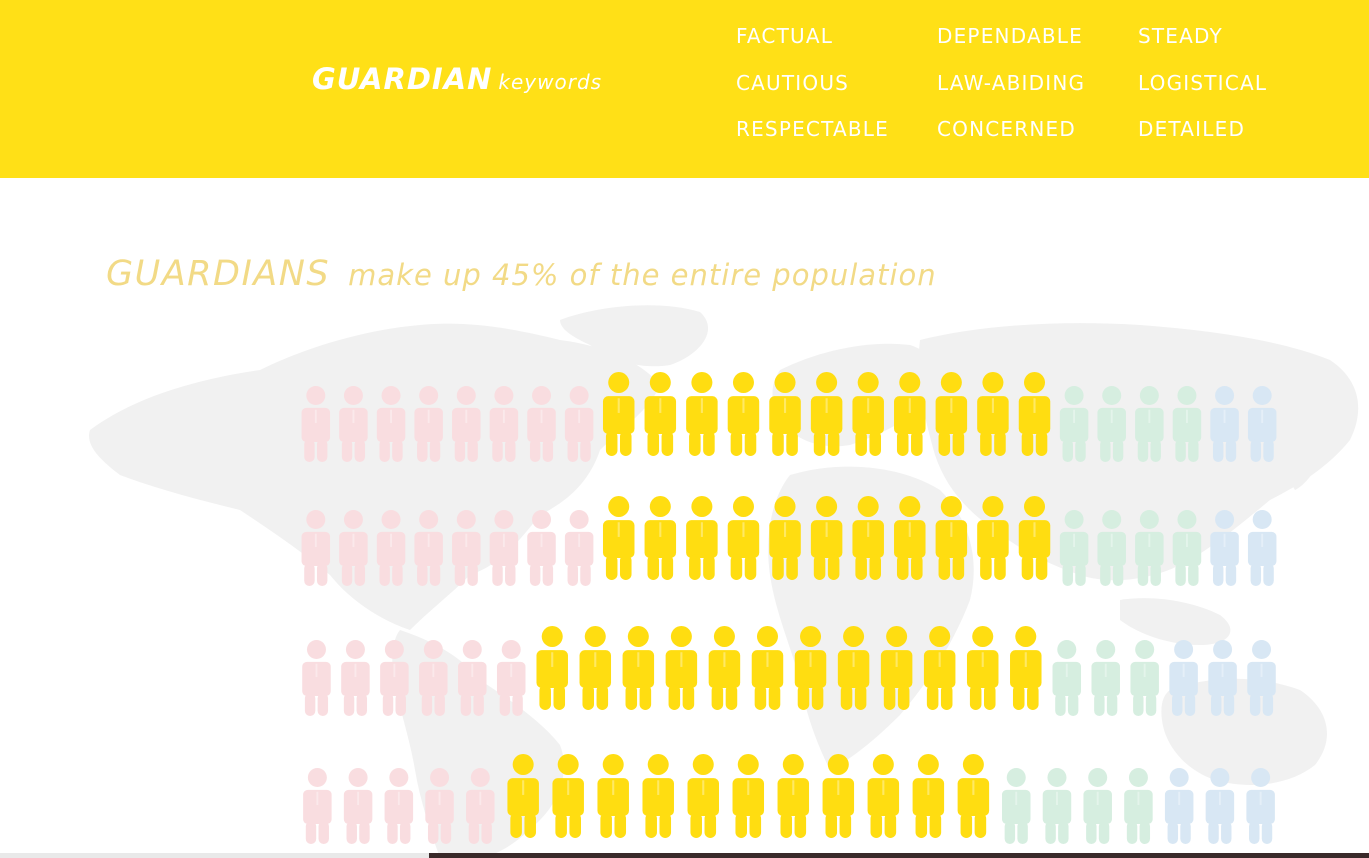  I want to click on brand-title: GUARDIAN keywords, so click(457, 79).